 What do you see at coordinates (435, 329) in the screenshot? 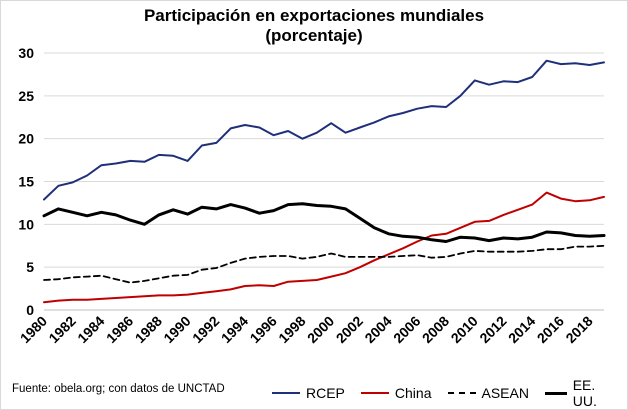
I see `x-tick-label-2008: 2008` at bounding box center [435, 329].